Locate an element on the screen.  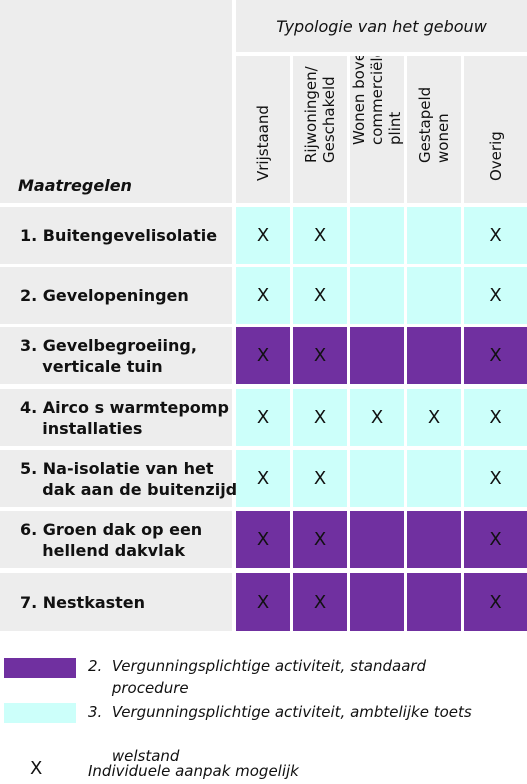
measure-label-text: 2. Gevelopeningen is located at coordinates (104, 295).